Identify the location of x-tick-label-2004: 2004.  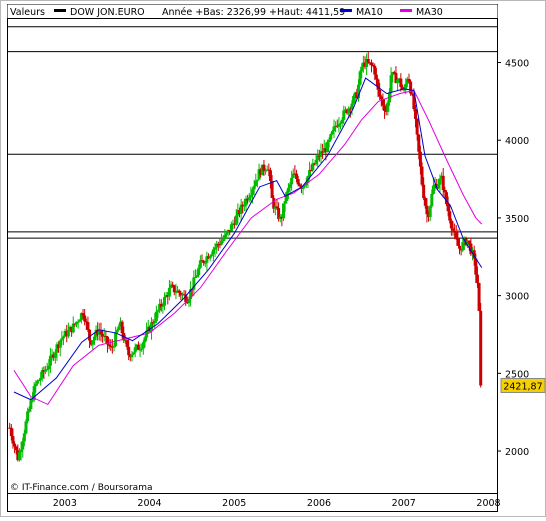
(149, 503).